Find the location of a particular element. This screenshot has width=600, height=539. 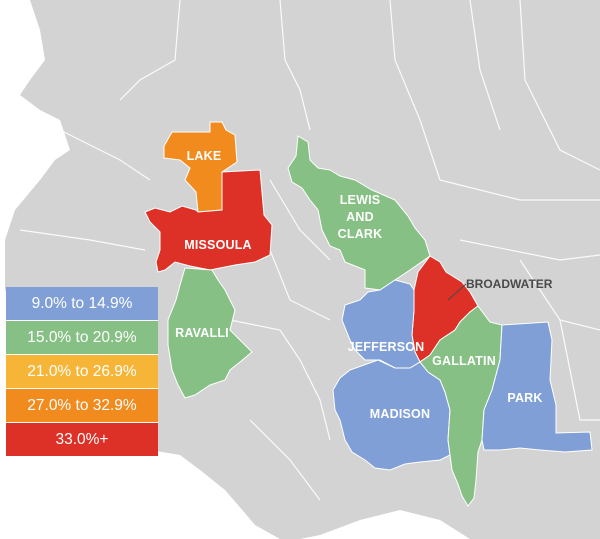

legend-item: 27.0% to 32.9% is located at coordinates (82, 406).